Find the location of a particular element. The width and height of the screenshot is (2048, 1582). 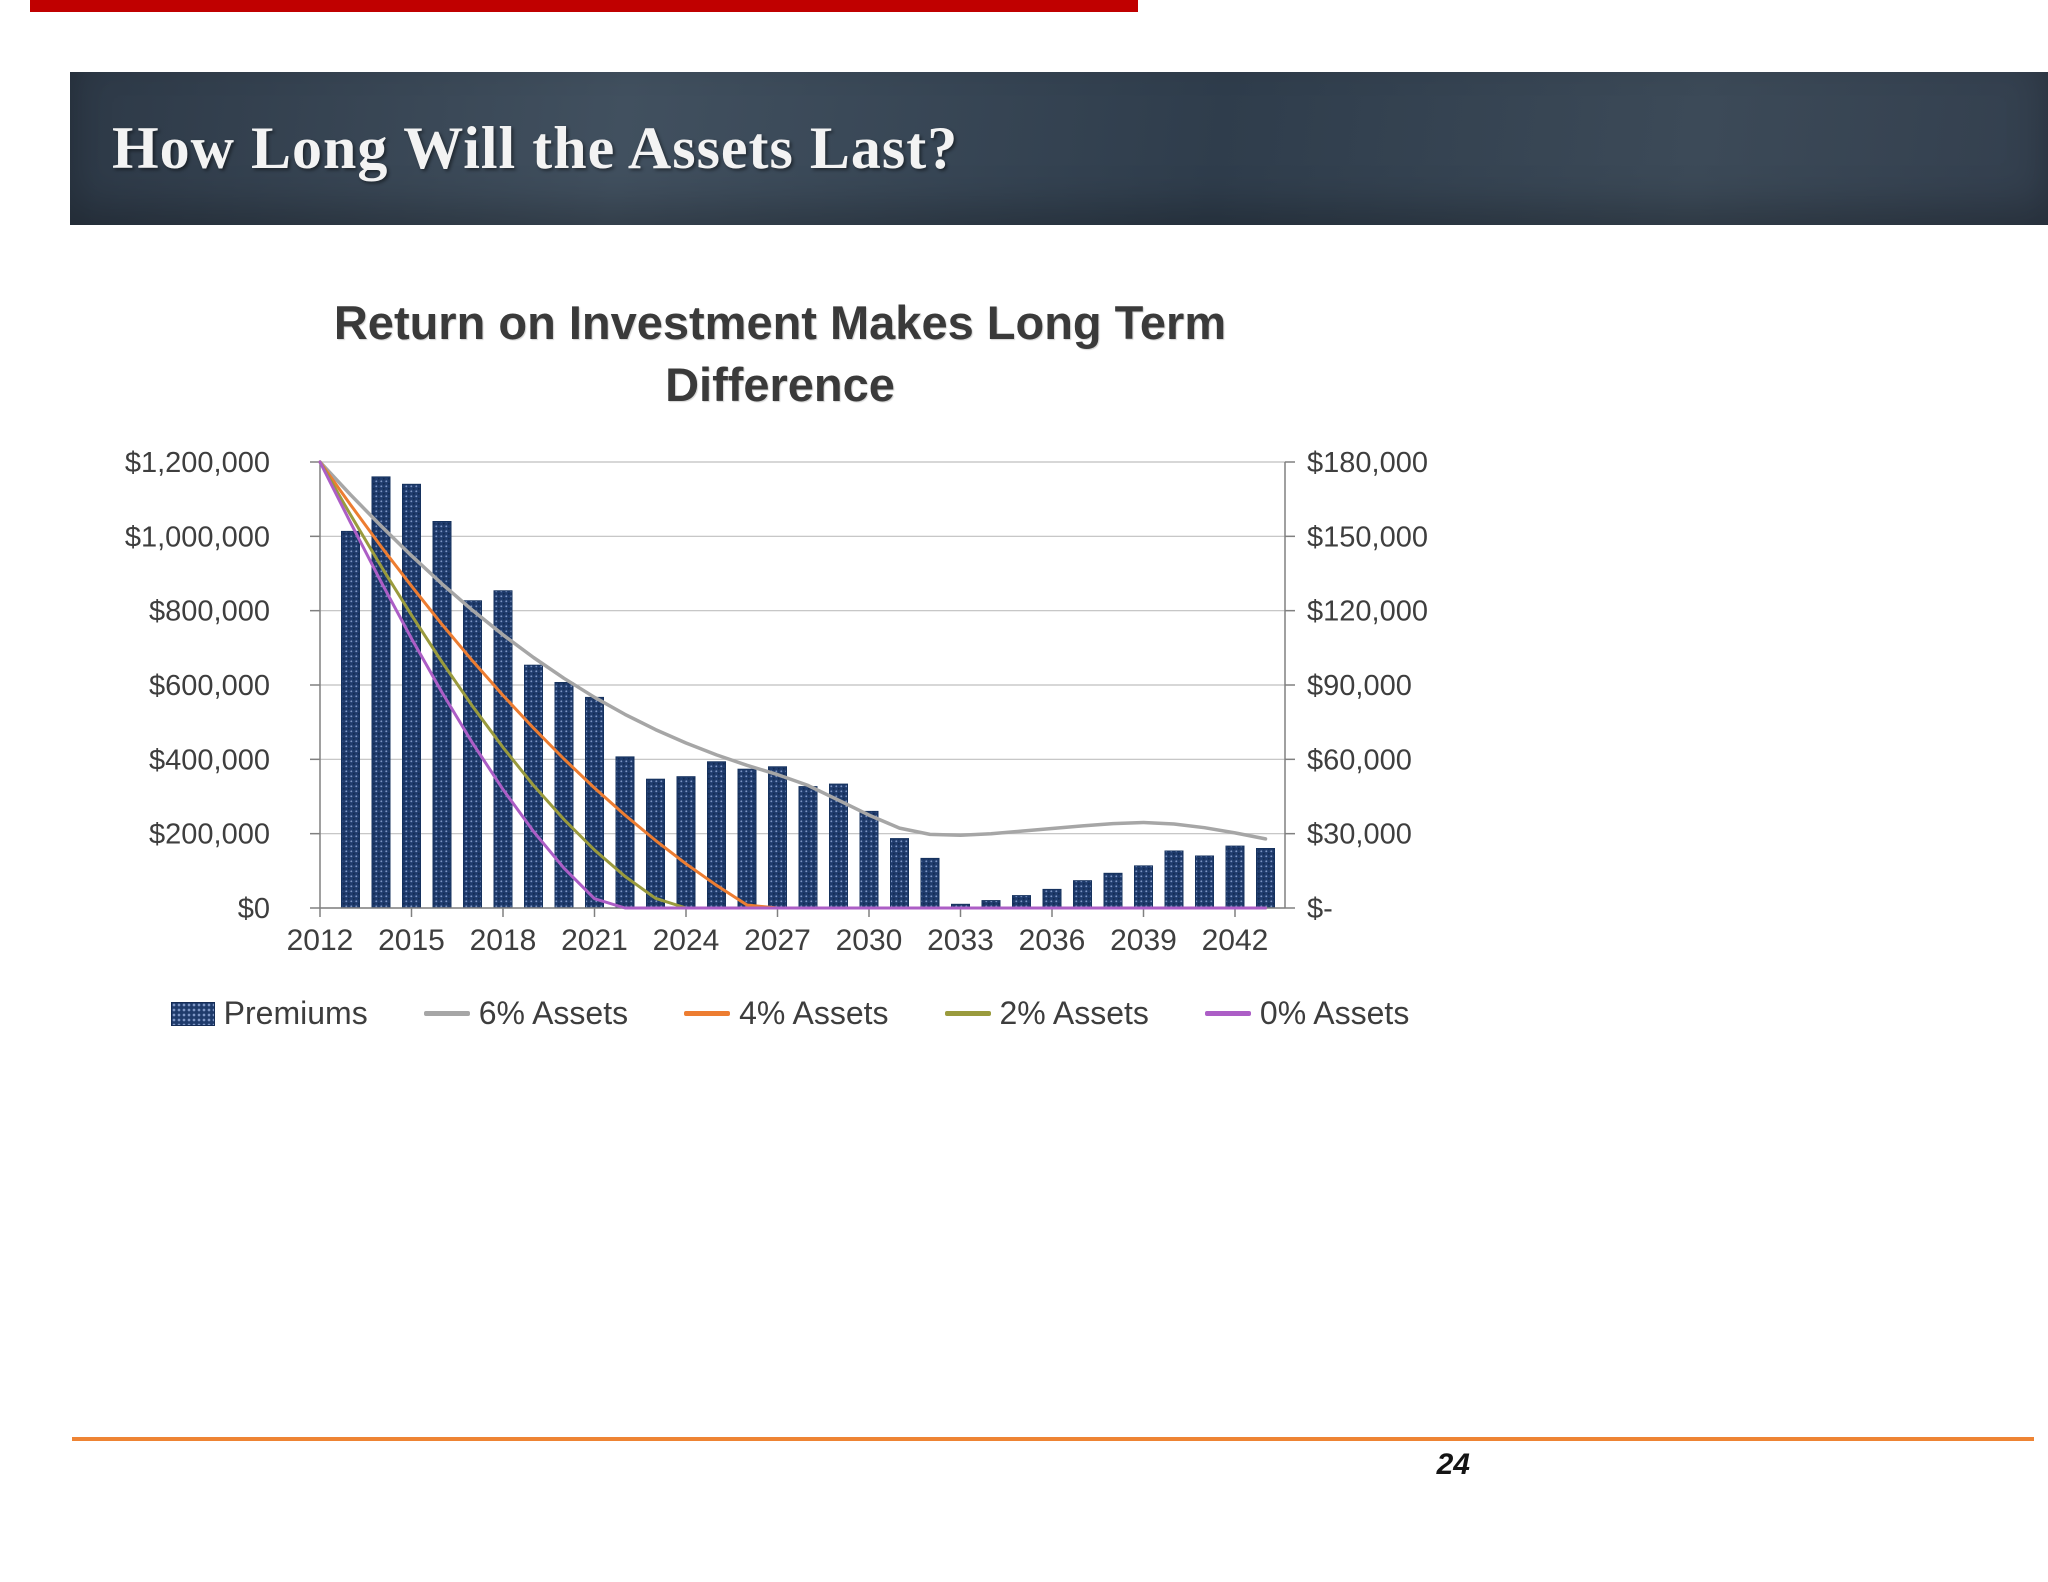

right-axis-label: $150,000 is located at coordinates (1367, 537).